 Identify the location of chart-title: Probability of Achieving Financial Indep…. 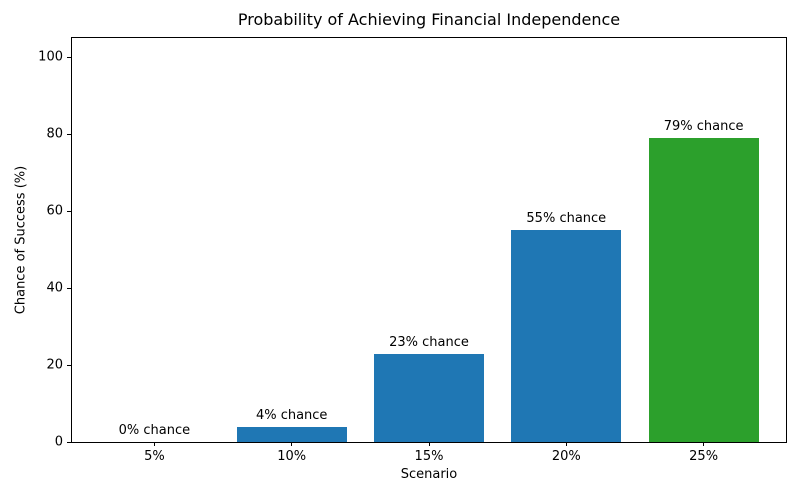
(429, 19).